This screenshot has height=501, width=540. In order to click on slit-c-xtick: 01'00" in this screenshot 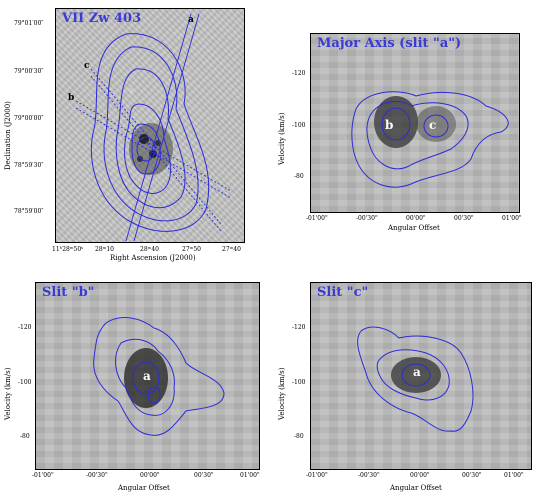, I will do `click(514, 475)`.